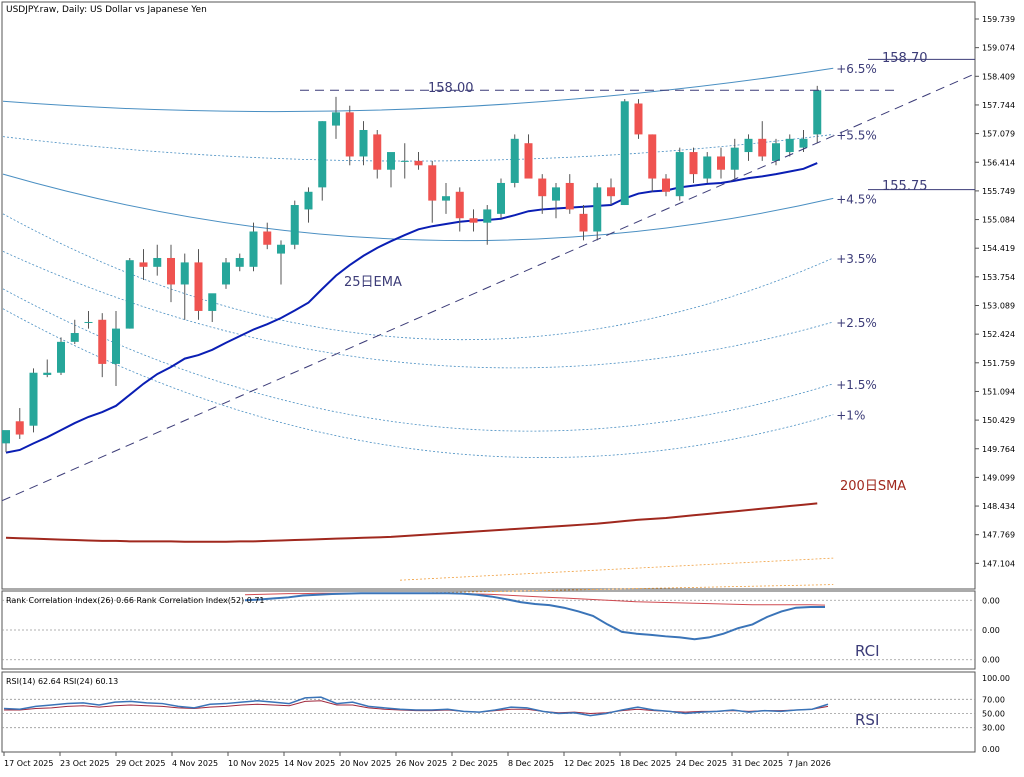  Describe the element at coordinates (998, 477) in the screenshot. I see `y-tick-label: 149.099` at that location.